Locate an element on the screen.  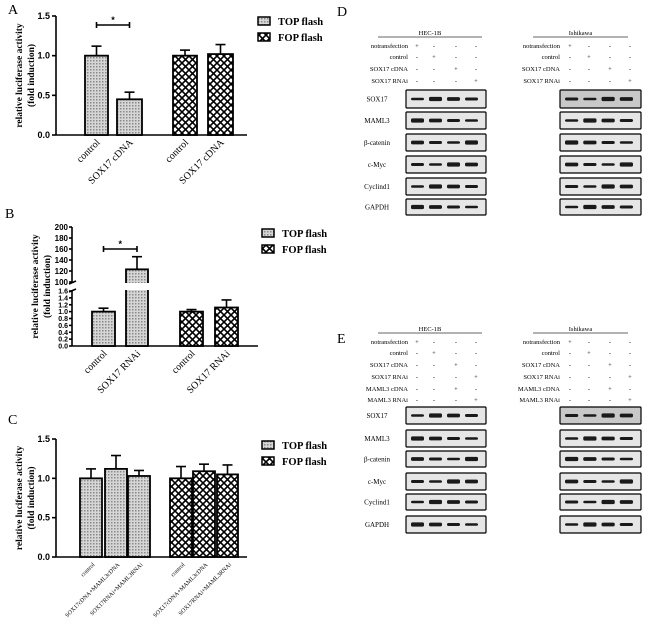
cell-line-label: HEC-1B is located at coordinates (430, 329).